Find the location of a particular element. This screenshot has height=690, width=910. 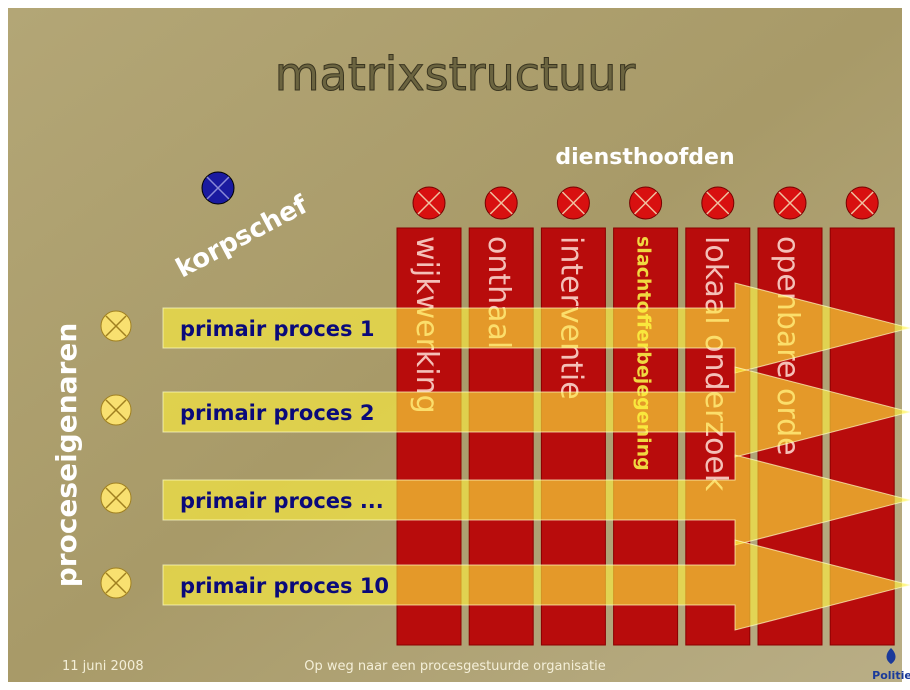

row-label: primair proces 2 is located at coordinates (277, 413).